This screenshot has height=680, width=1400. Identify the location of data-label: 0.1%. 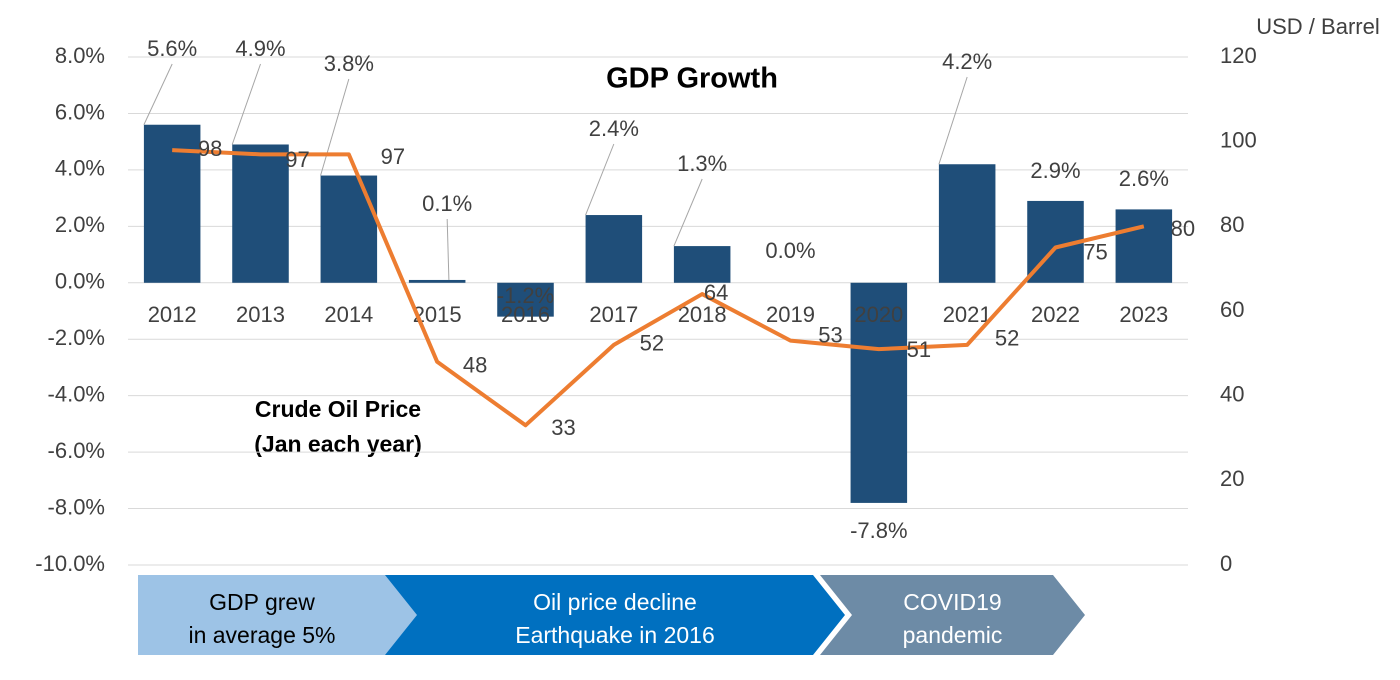
(447, 203).